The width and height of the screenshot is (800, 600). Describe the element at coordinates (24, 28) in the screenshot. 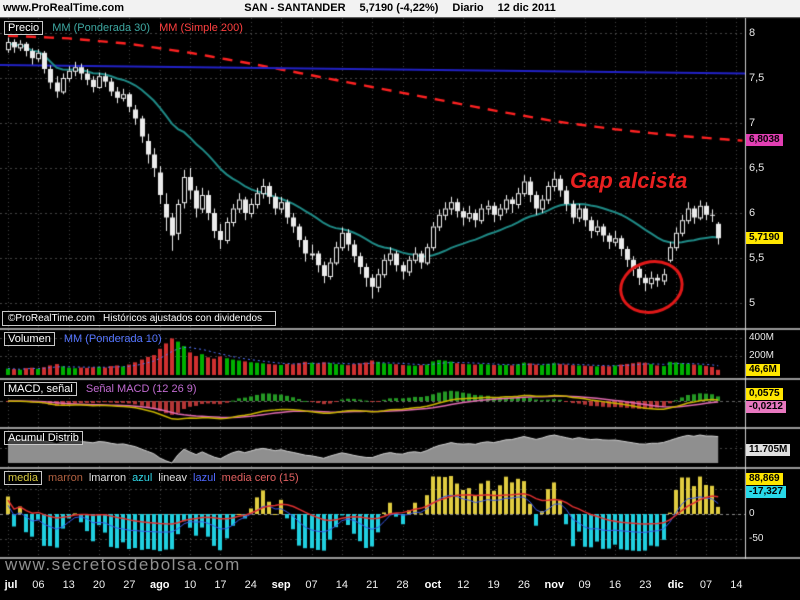

I see `price-panel-name: Precio` at that location.